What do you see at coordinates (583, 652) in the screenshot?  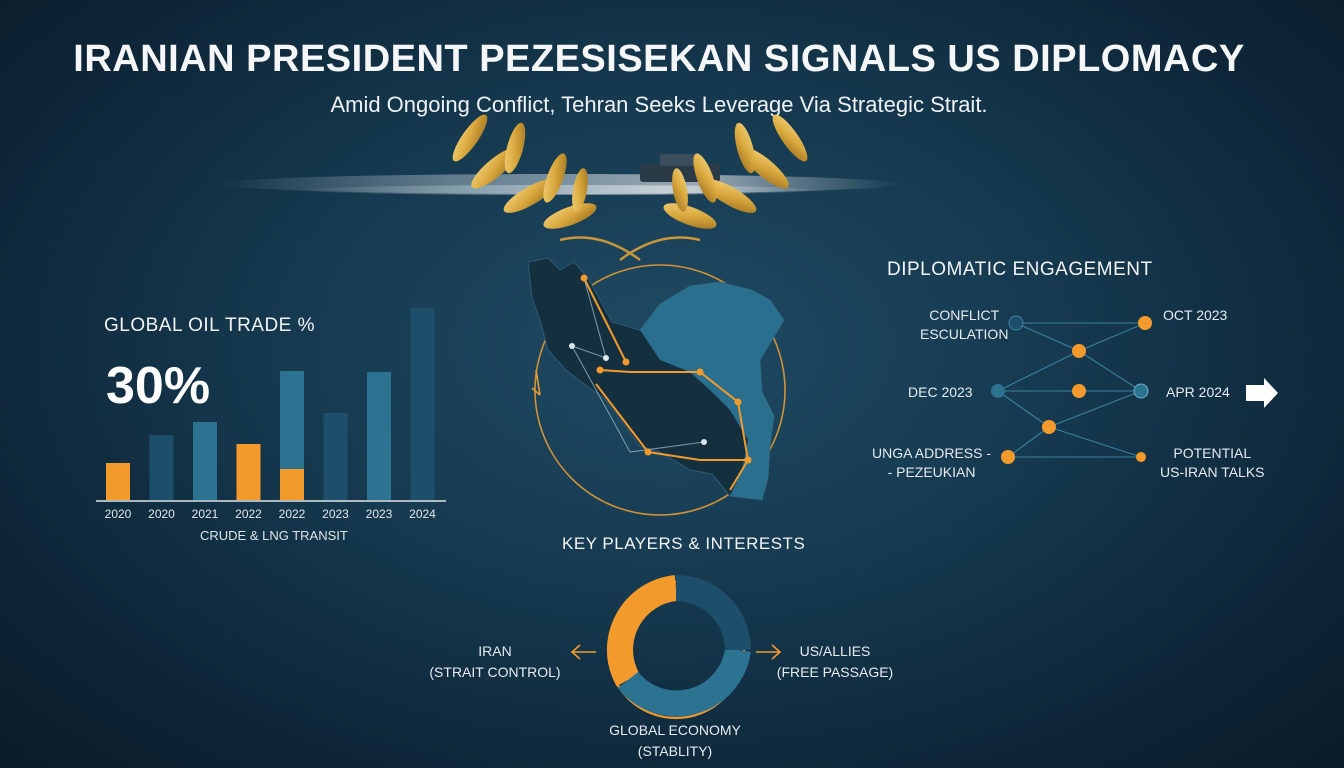 I see `left-arrow-icon` at bounding box center [583, 652].